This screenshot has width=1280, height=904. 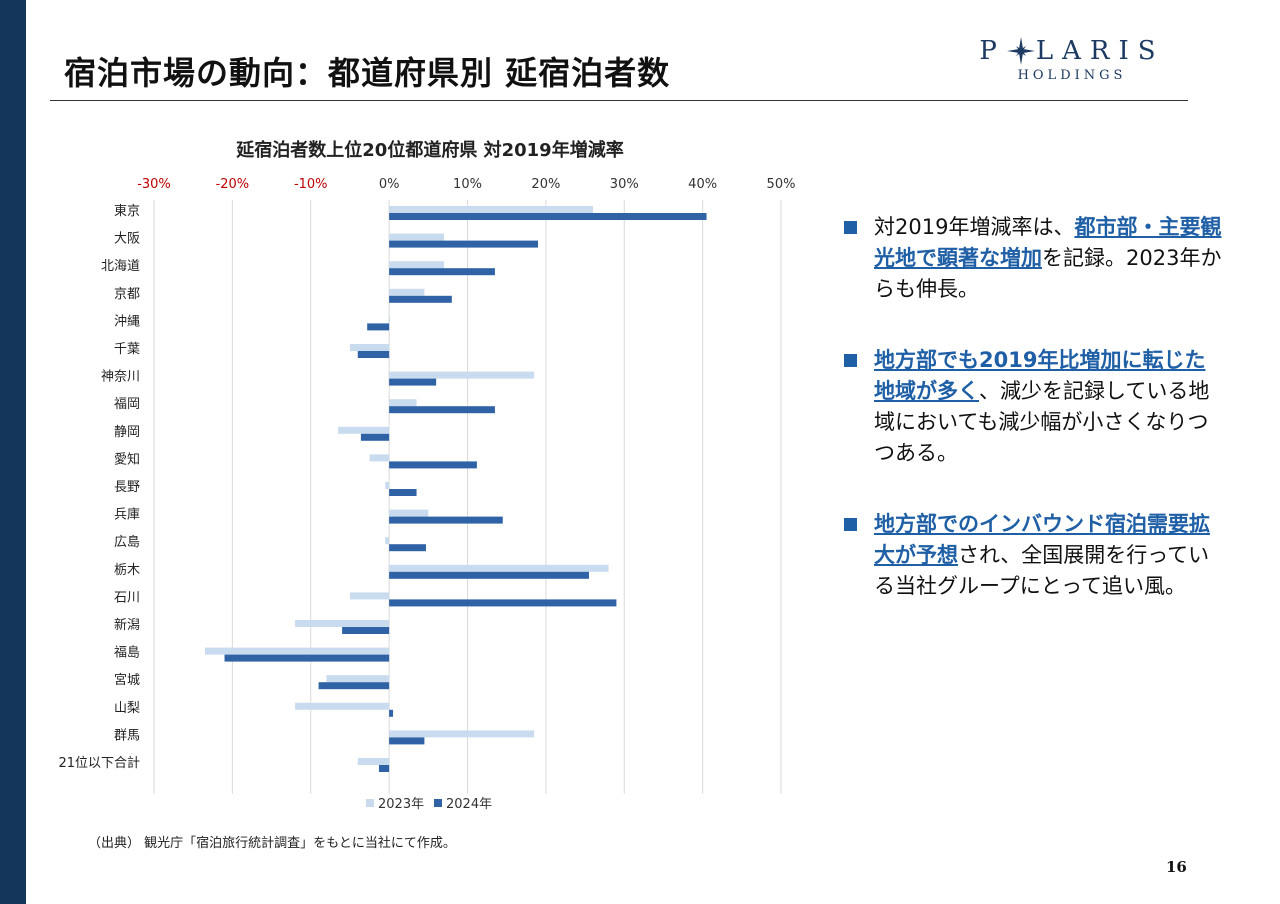 What do you see at coordinates (467, 184) in the screenshot?
I see `x-tick-label: 10%` at bounding box center [467, 184].